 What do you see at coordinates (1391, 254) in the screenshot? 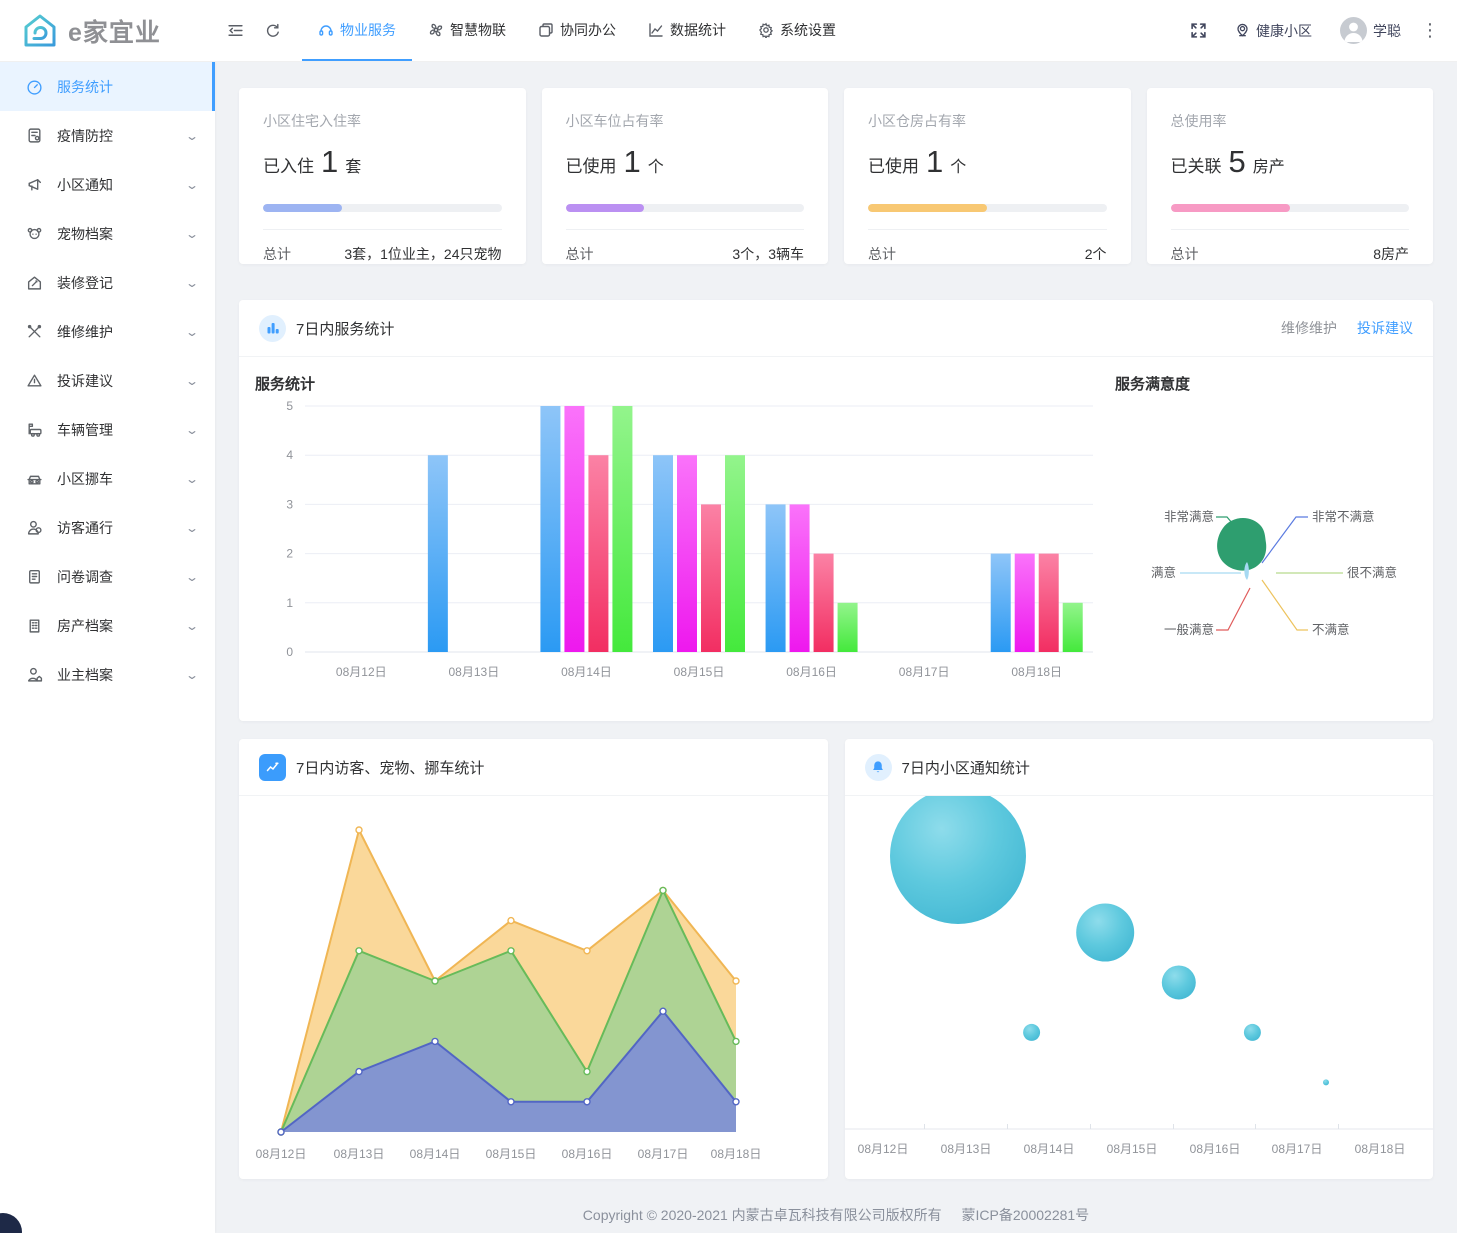
I see `card-total-value: 8房产` at bounding box center [1391, 254].